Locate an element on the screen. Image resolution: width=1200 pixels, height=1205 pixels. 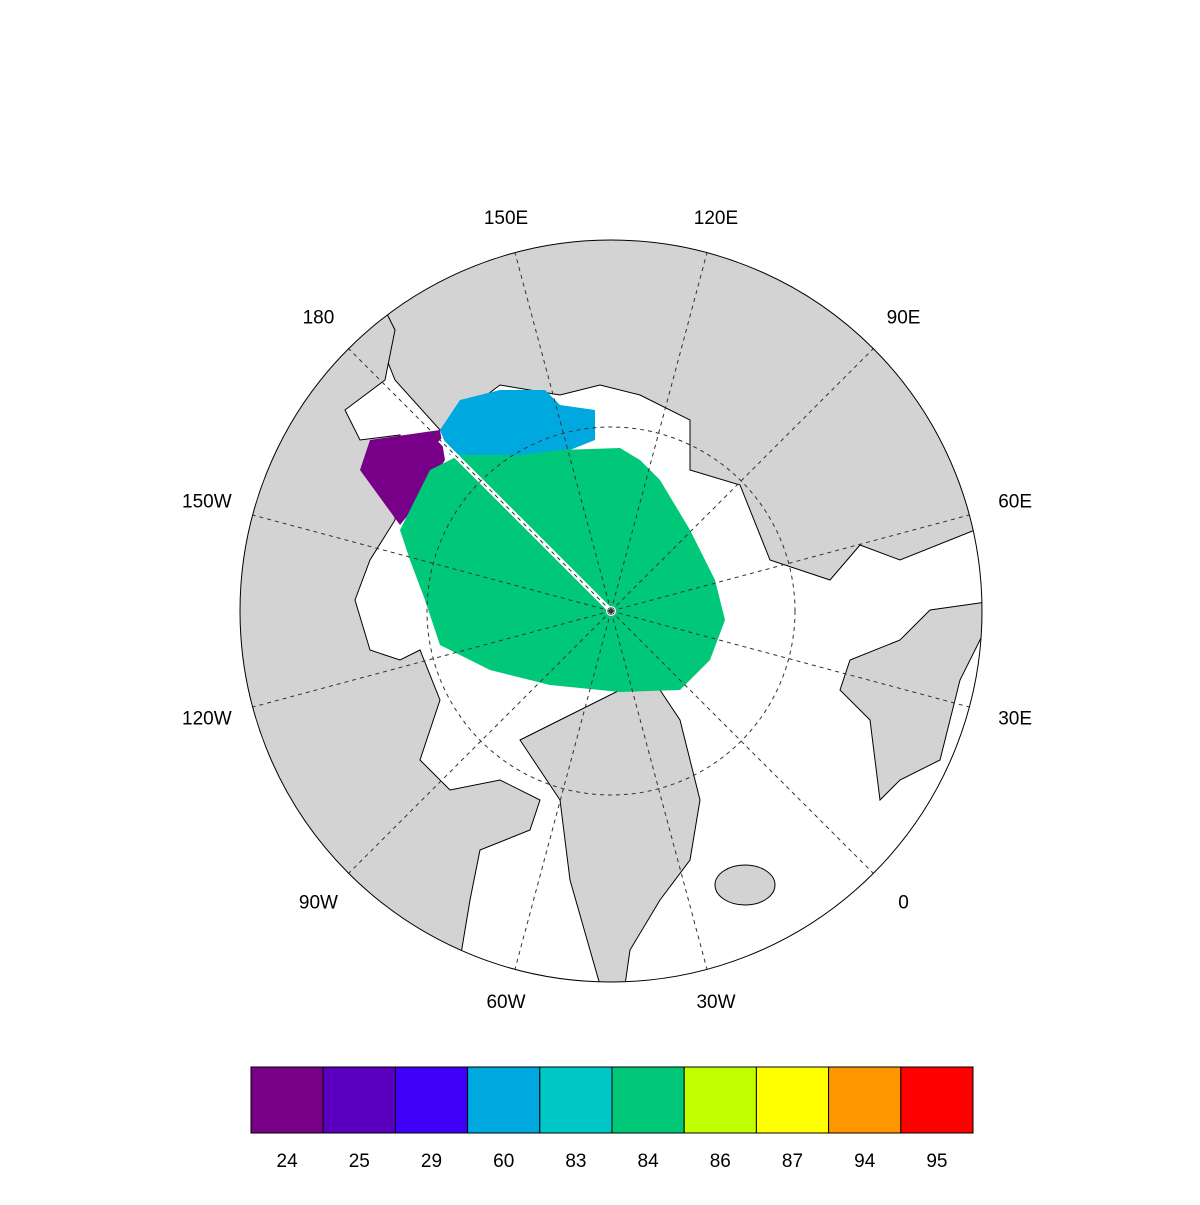
land-iceland is located at coordinates (745, 885).